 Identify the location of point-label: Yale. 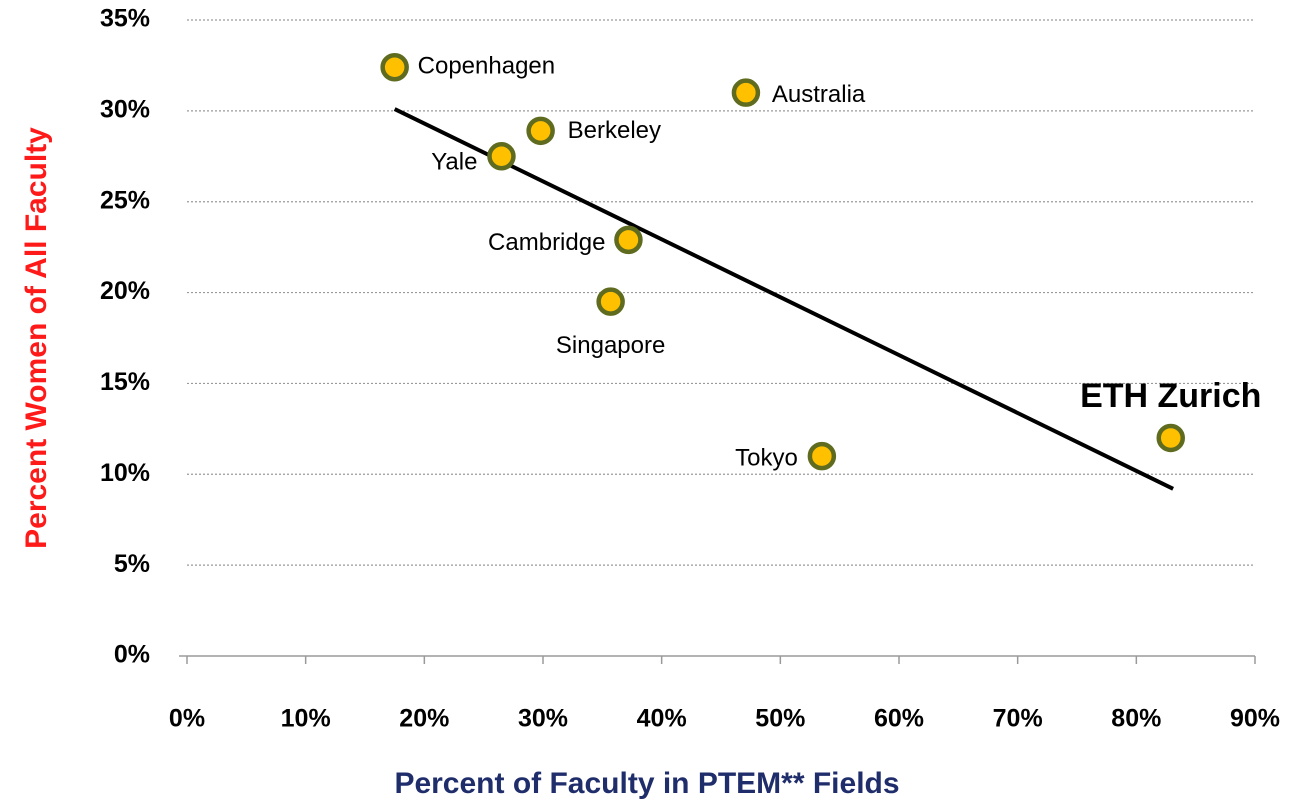
(454, 162).